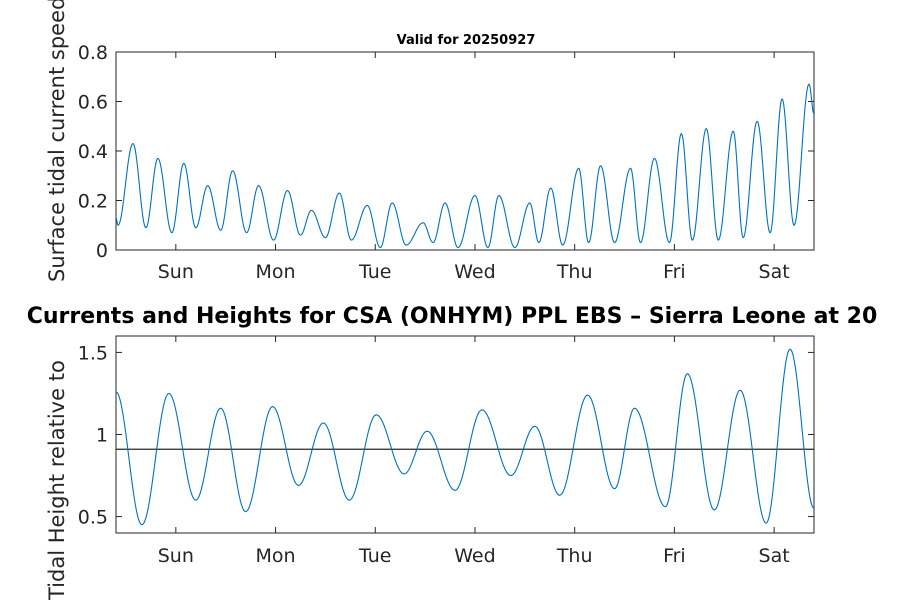  I want to click on top-y-axis-label: Surface tidal current speed, kn, so click(57, 141).